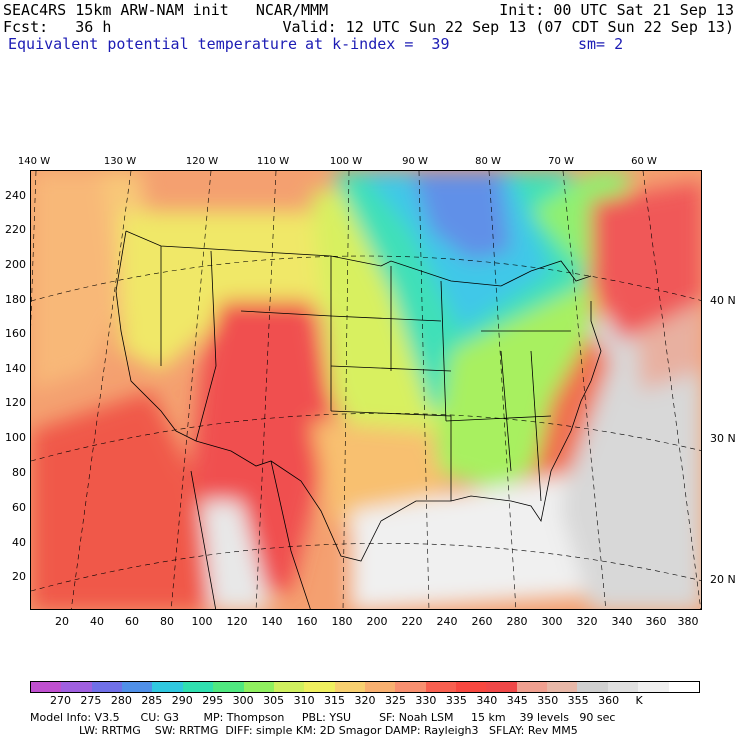 The image size is (740, 740). What do you see at coordinates (616, 10) in the screenshot?
I see `init-time: Init: 00 UTC Sat 21 Sep 13` at bounding box center [616, 10].